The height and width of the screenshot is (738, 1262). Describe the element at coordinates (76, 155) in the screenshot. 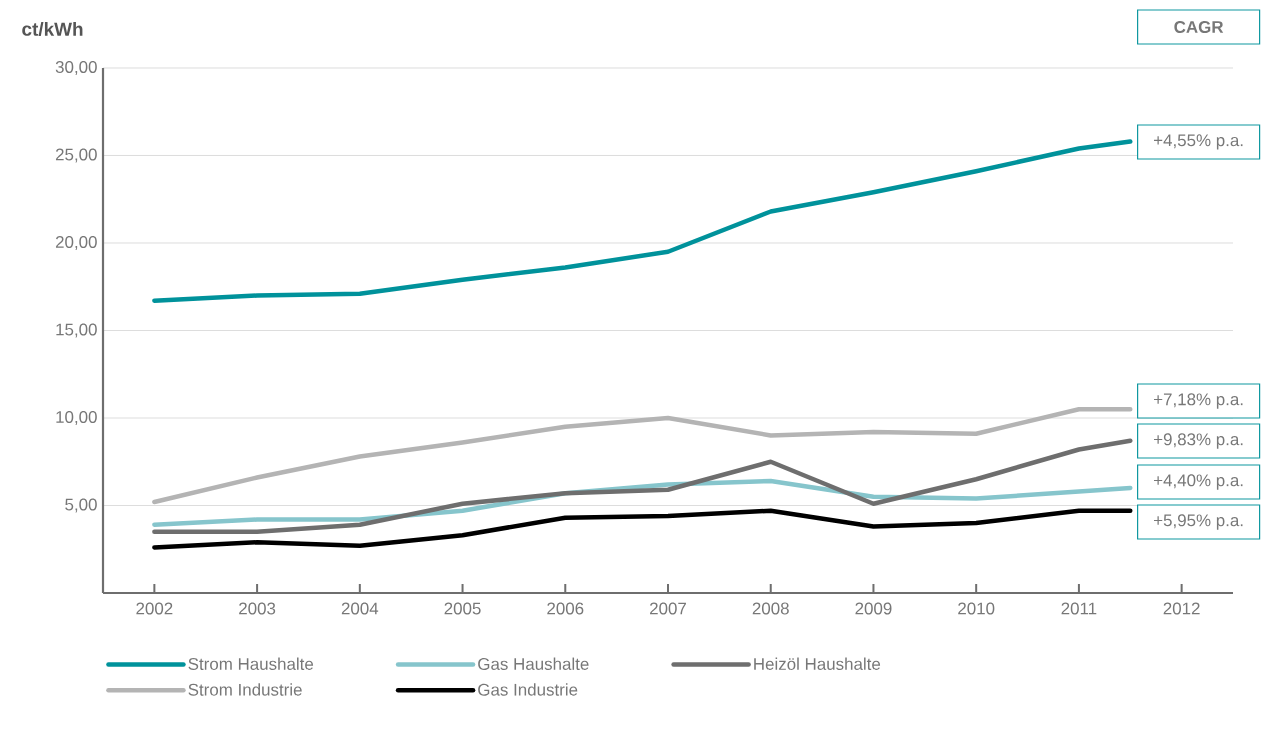

I see `y-tick-label: 25,00` at that location.